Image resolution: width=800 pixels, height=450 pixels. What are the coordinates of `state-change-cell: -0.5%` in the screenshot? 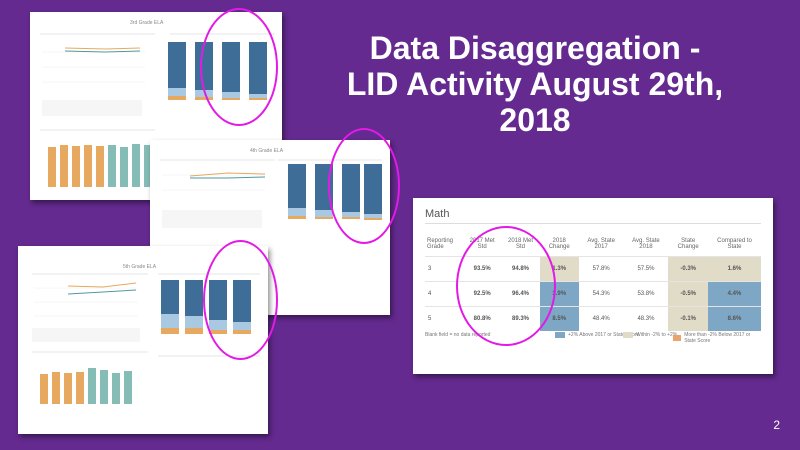 It's located at (688, 294).